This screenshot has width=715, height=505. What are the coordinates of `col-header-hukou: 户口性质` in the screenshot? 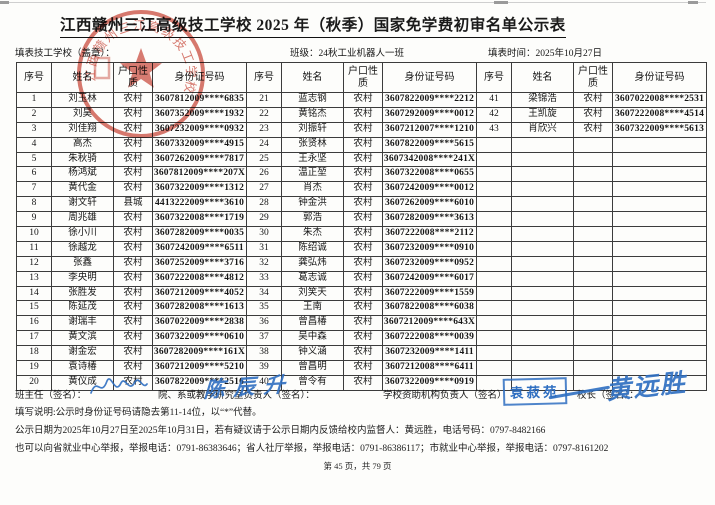 It's located at (363, 77).